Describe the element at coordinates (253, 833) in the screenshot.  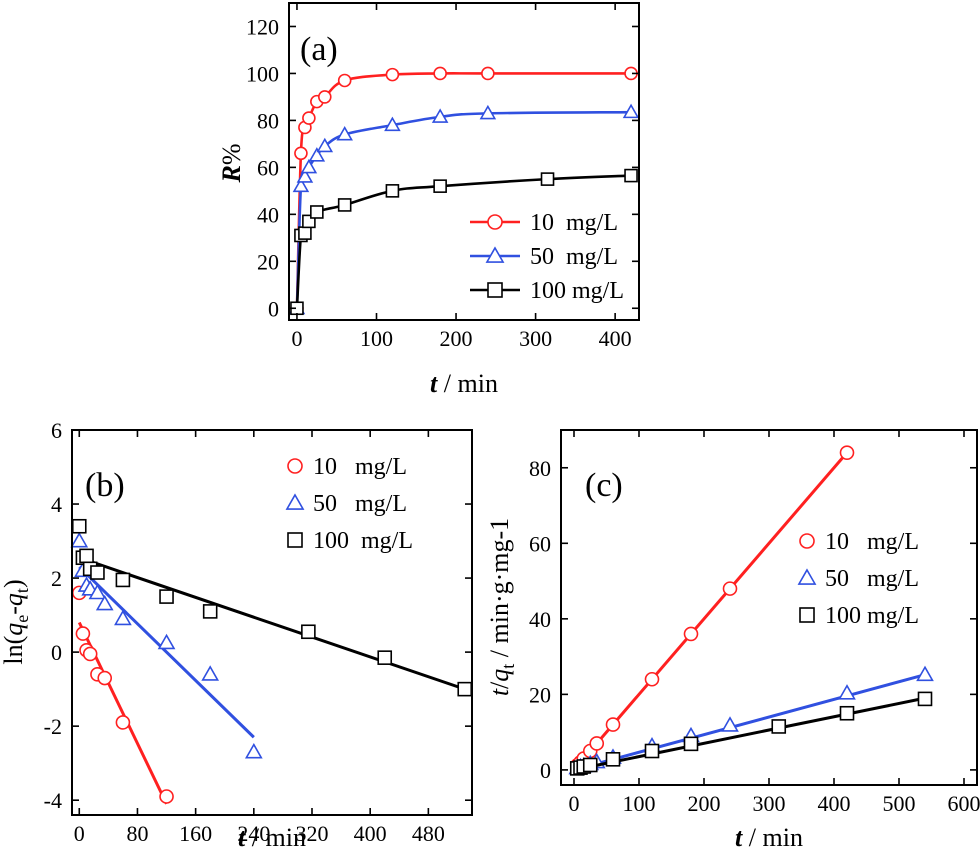
I see `panel-b-x-tick-label: 240` at that location.